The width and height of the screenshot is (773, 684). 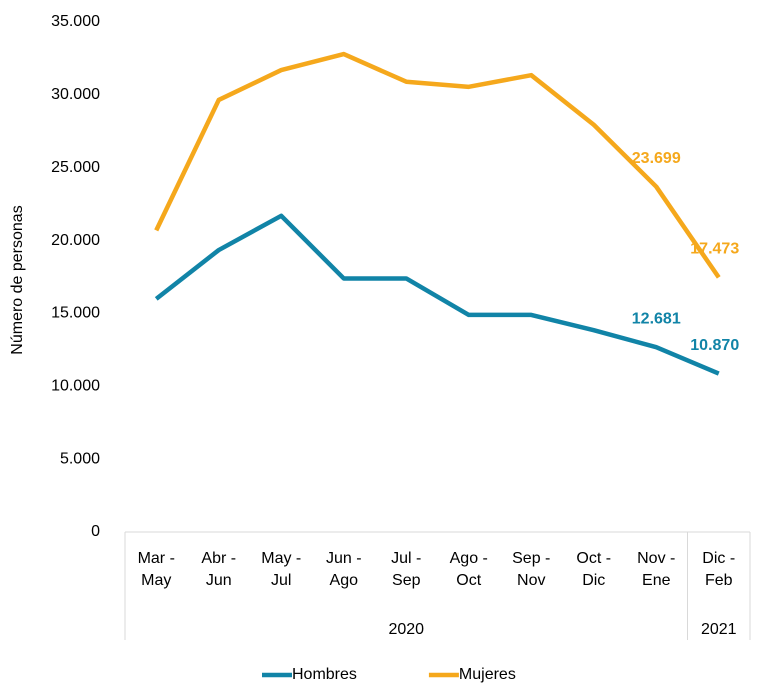 I want to click on x-tick-label: Nov - Ene, so click(x=656, y=569).